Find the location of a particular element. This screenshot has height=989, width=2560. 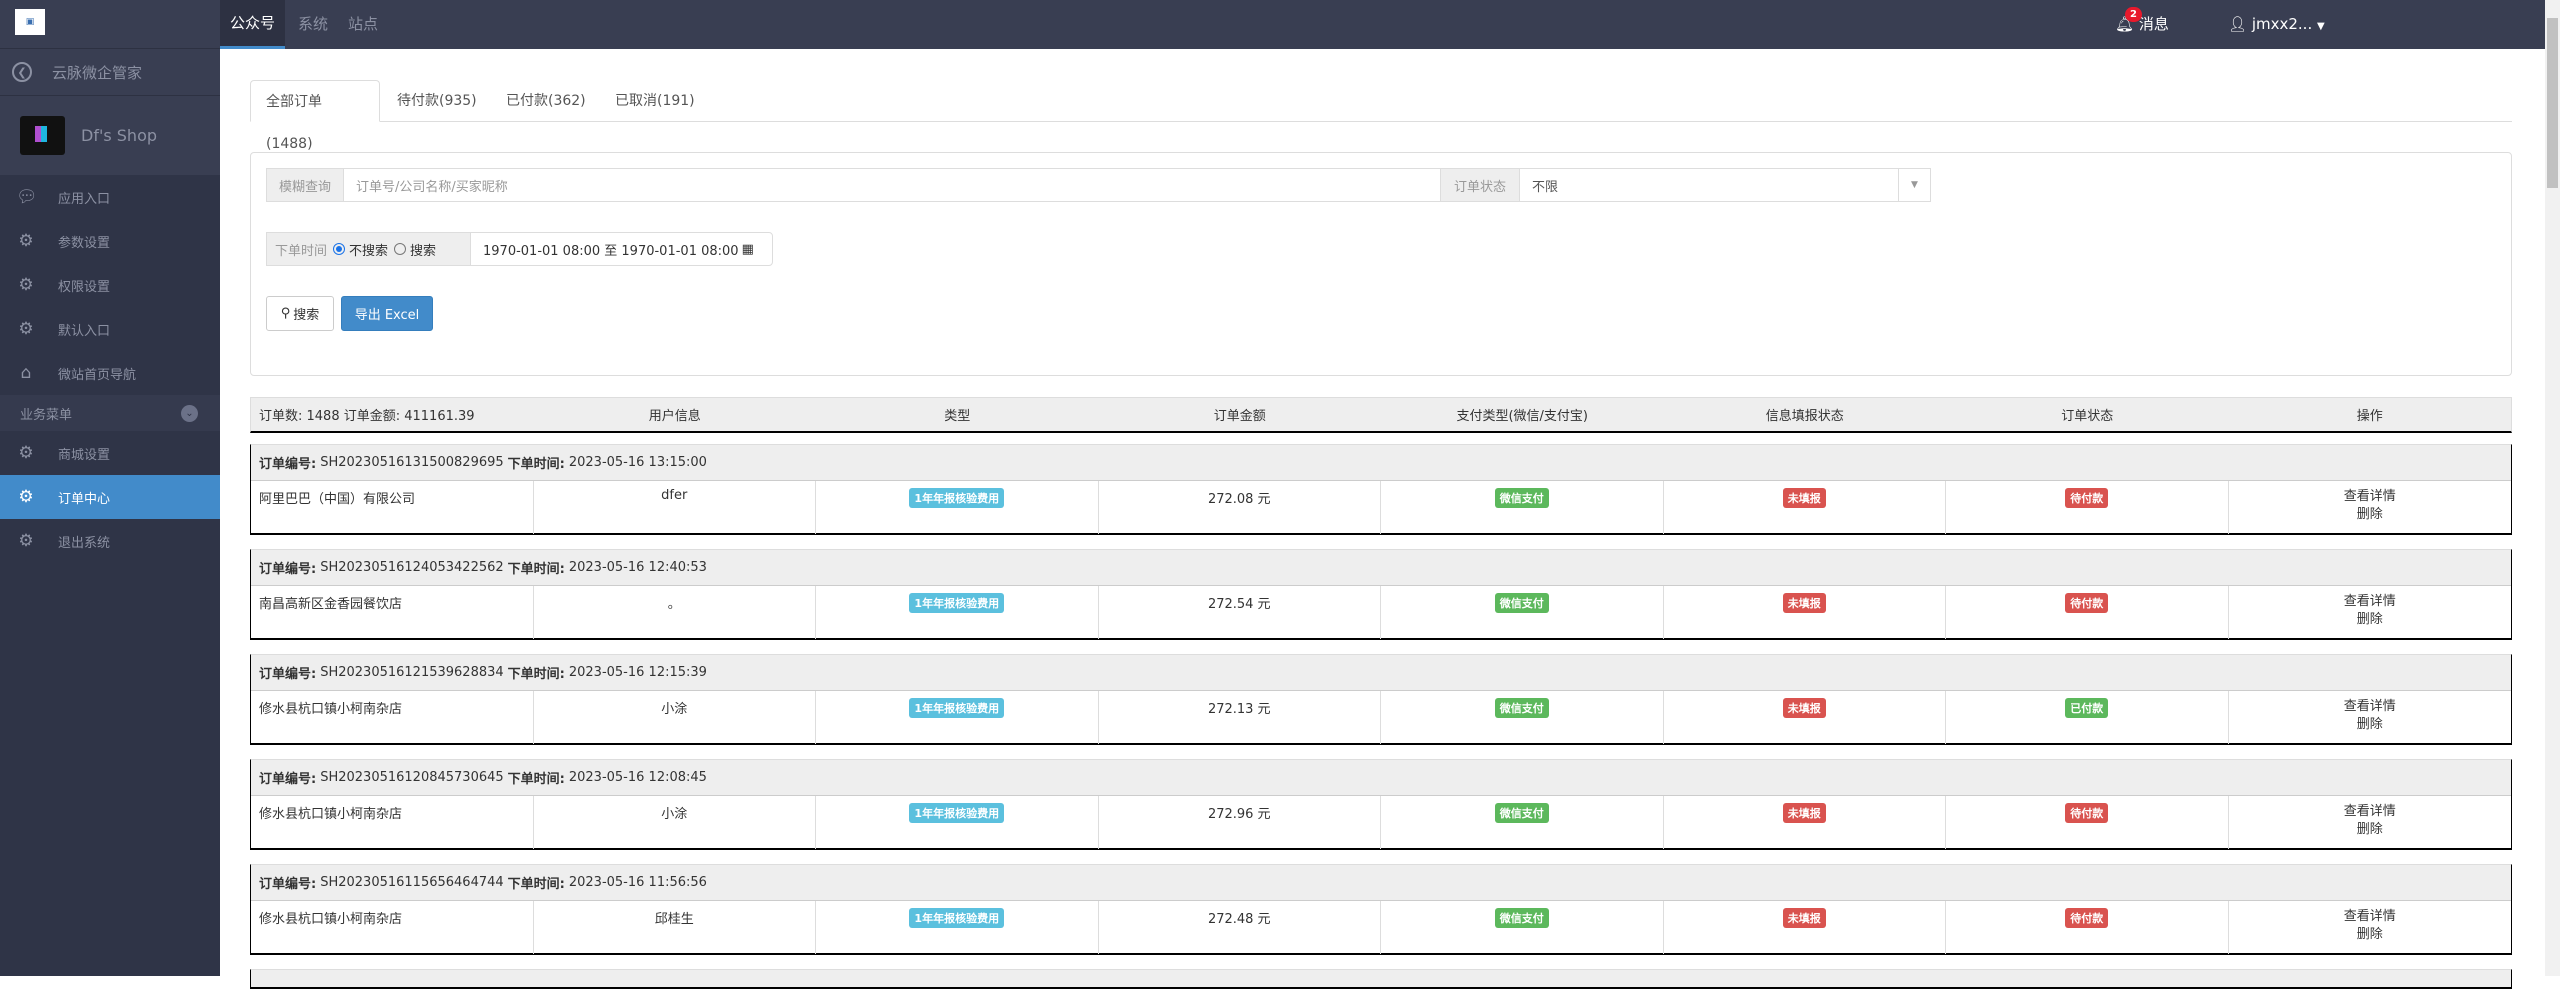

col-info-status: 信息填报状态 is located at coordinates (1804, 416).